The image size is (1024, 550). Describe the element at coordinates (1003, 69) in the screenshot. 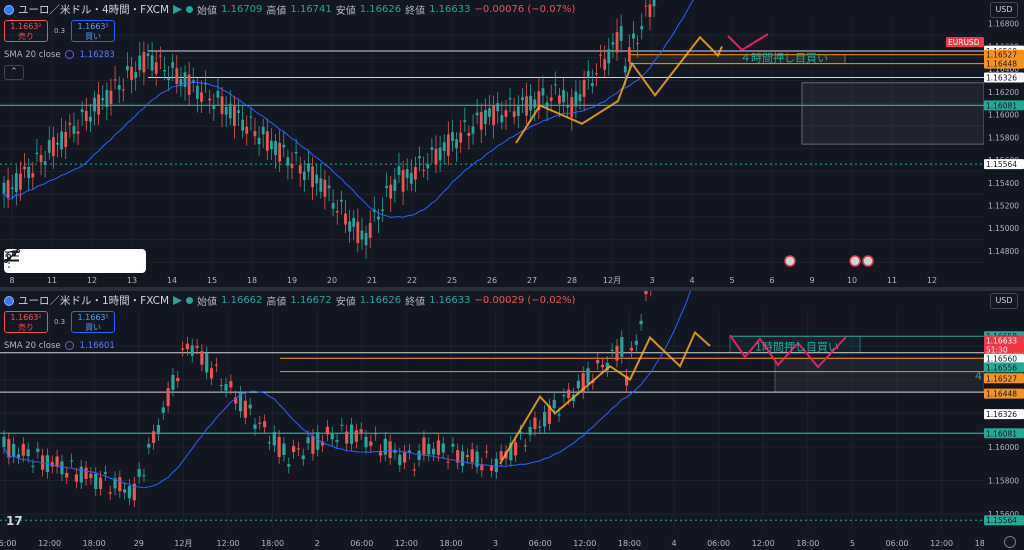

I see `price-tick-label: 1.16400` at that location.